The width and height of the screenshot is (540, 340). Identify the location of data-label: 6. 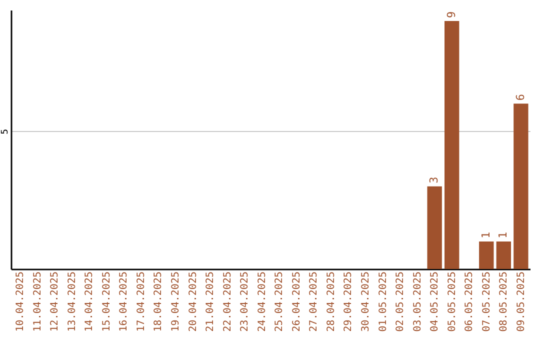
(520, 97).